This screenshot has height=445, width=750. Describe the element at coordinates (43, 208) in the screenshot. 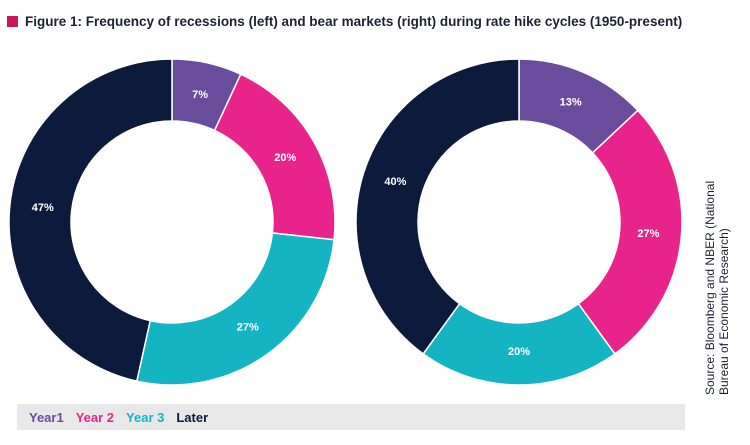

I see `chart1-label-later: 47%` at that location.